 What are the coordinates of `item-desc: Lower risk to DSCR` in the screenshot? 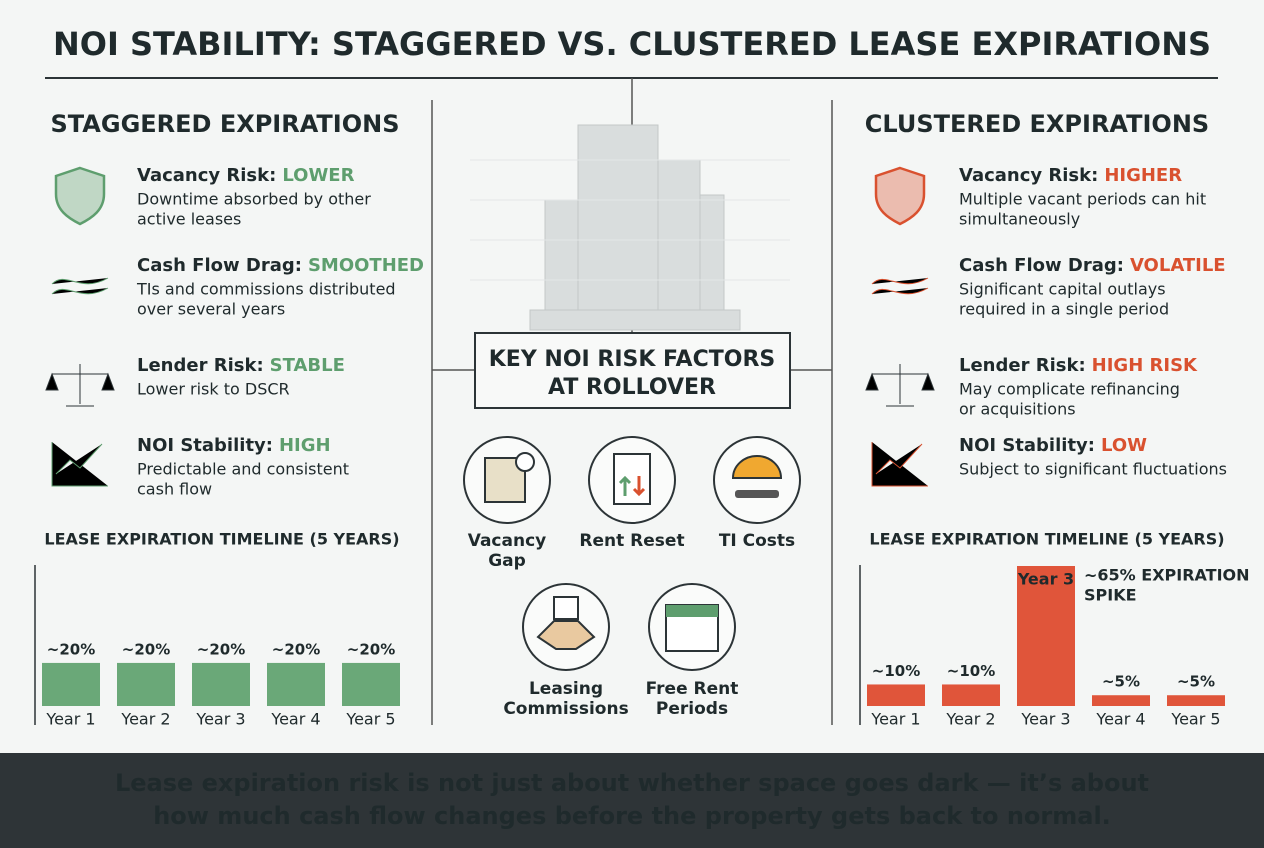 It's located at (213, 389).